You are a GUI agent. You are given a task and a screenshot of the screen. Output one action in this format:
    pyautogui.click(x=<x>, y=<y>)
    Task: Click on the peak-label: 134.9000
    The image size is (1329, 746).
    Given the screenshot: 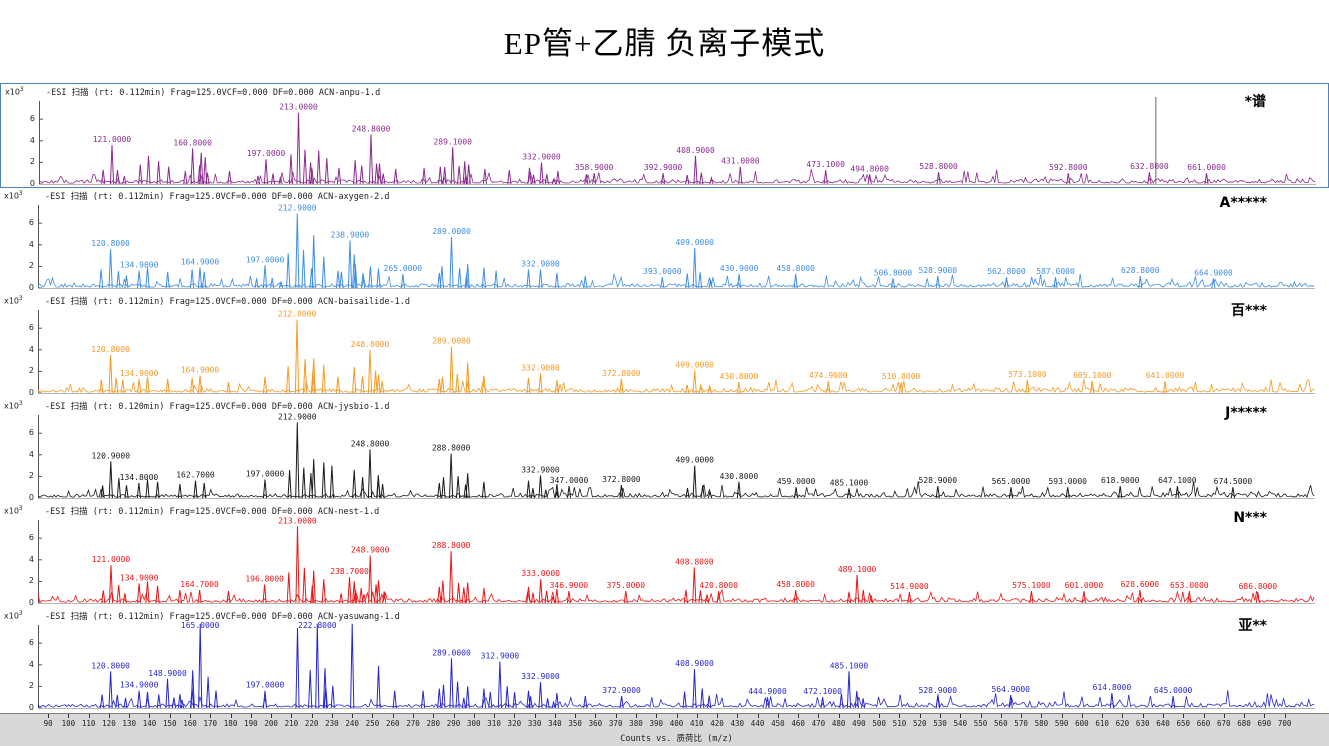 What is the action you would take?
    pyautogui.click(x=139, y=685)
    